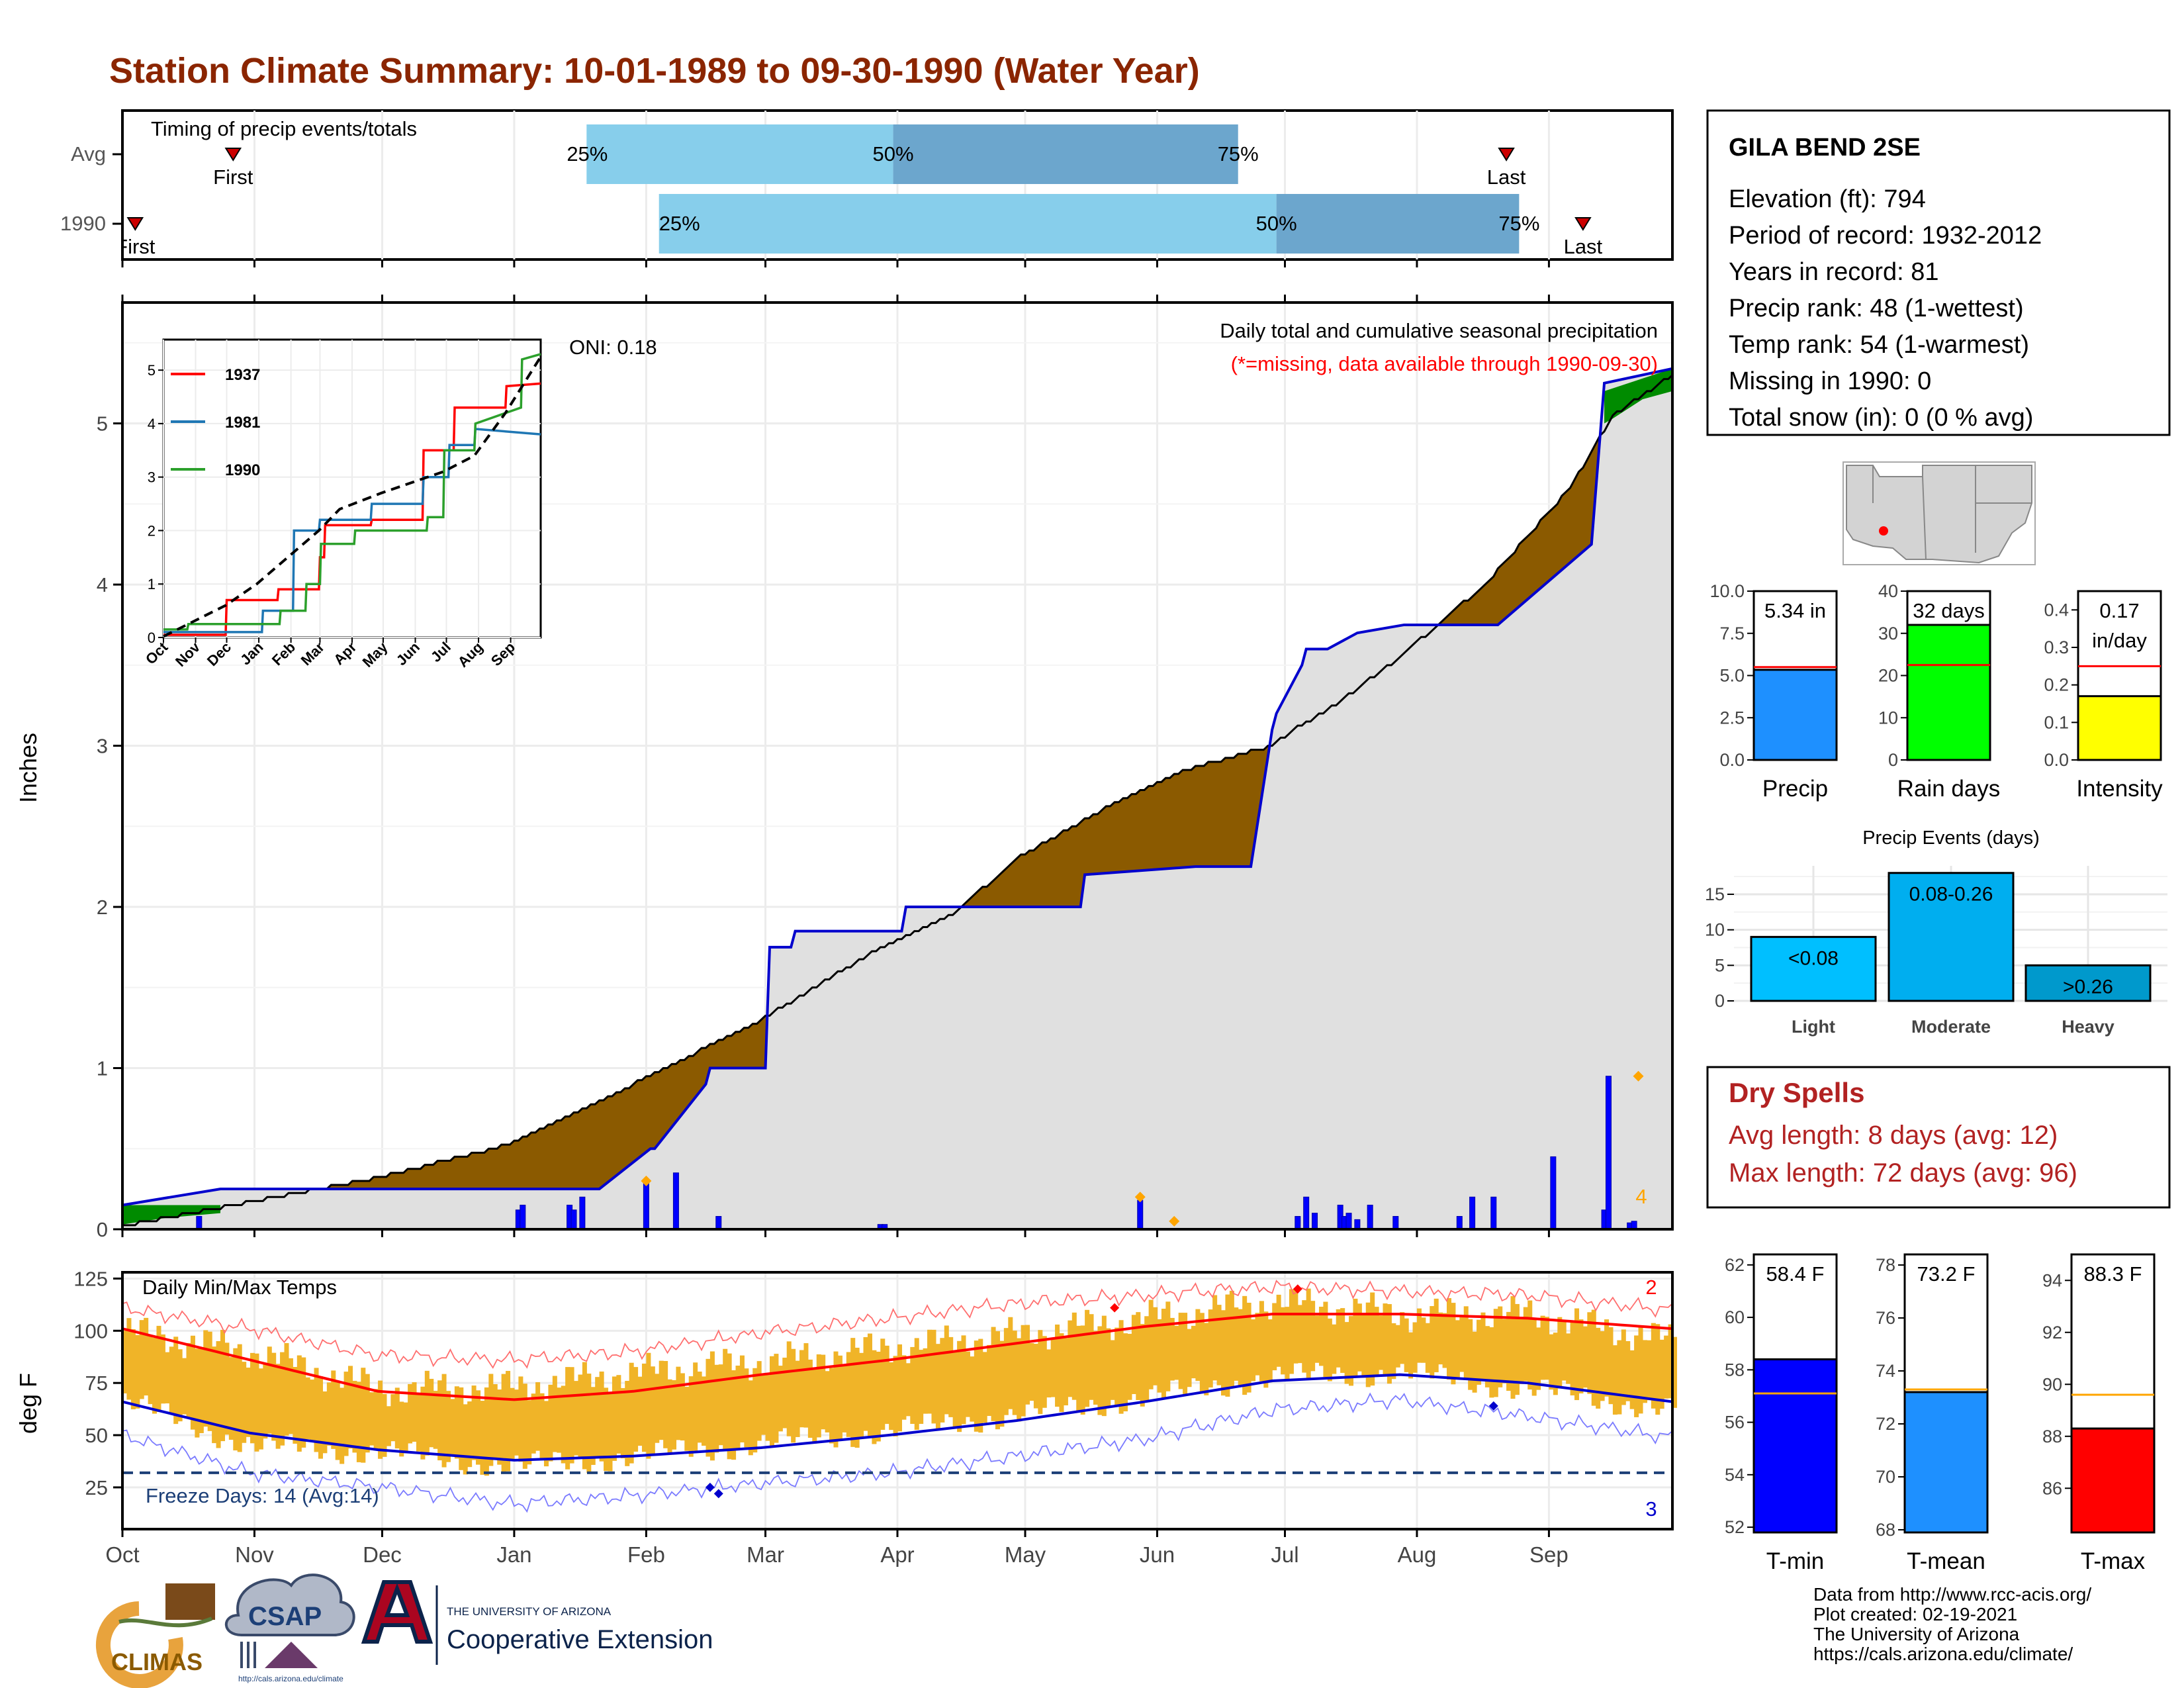  I want to click on climas-logo: CLIMAS, so click(155, 1635).